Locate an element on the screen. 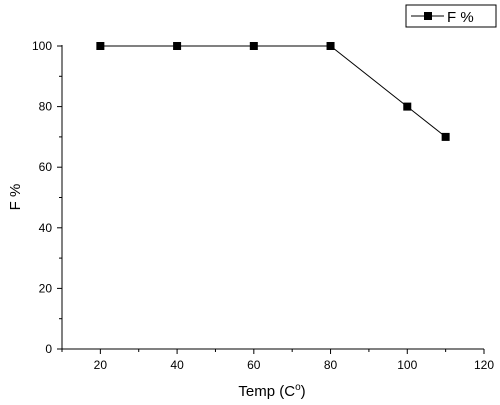  x-tick-label: 120 is located at coordinates (484, 365).